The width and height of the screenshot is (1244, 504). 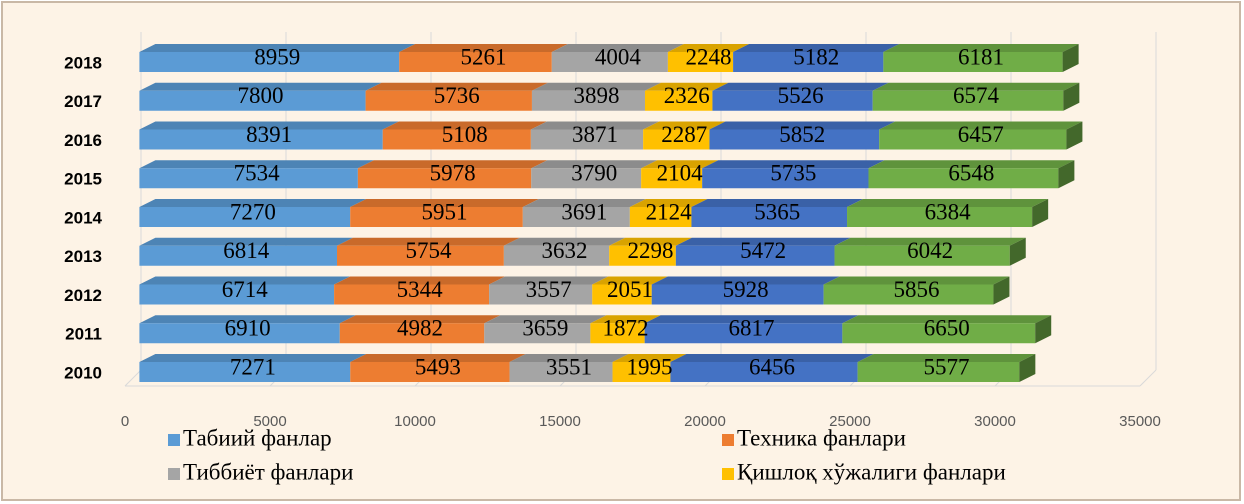 What do you see at coordinates (816, 56) in the screenshot?
I see `data-label: 5182` at bounding box center [816, 56].